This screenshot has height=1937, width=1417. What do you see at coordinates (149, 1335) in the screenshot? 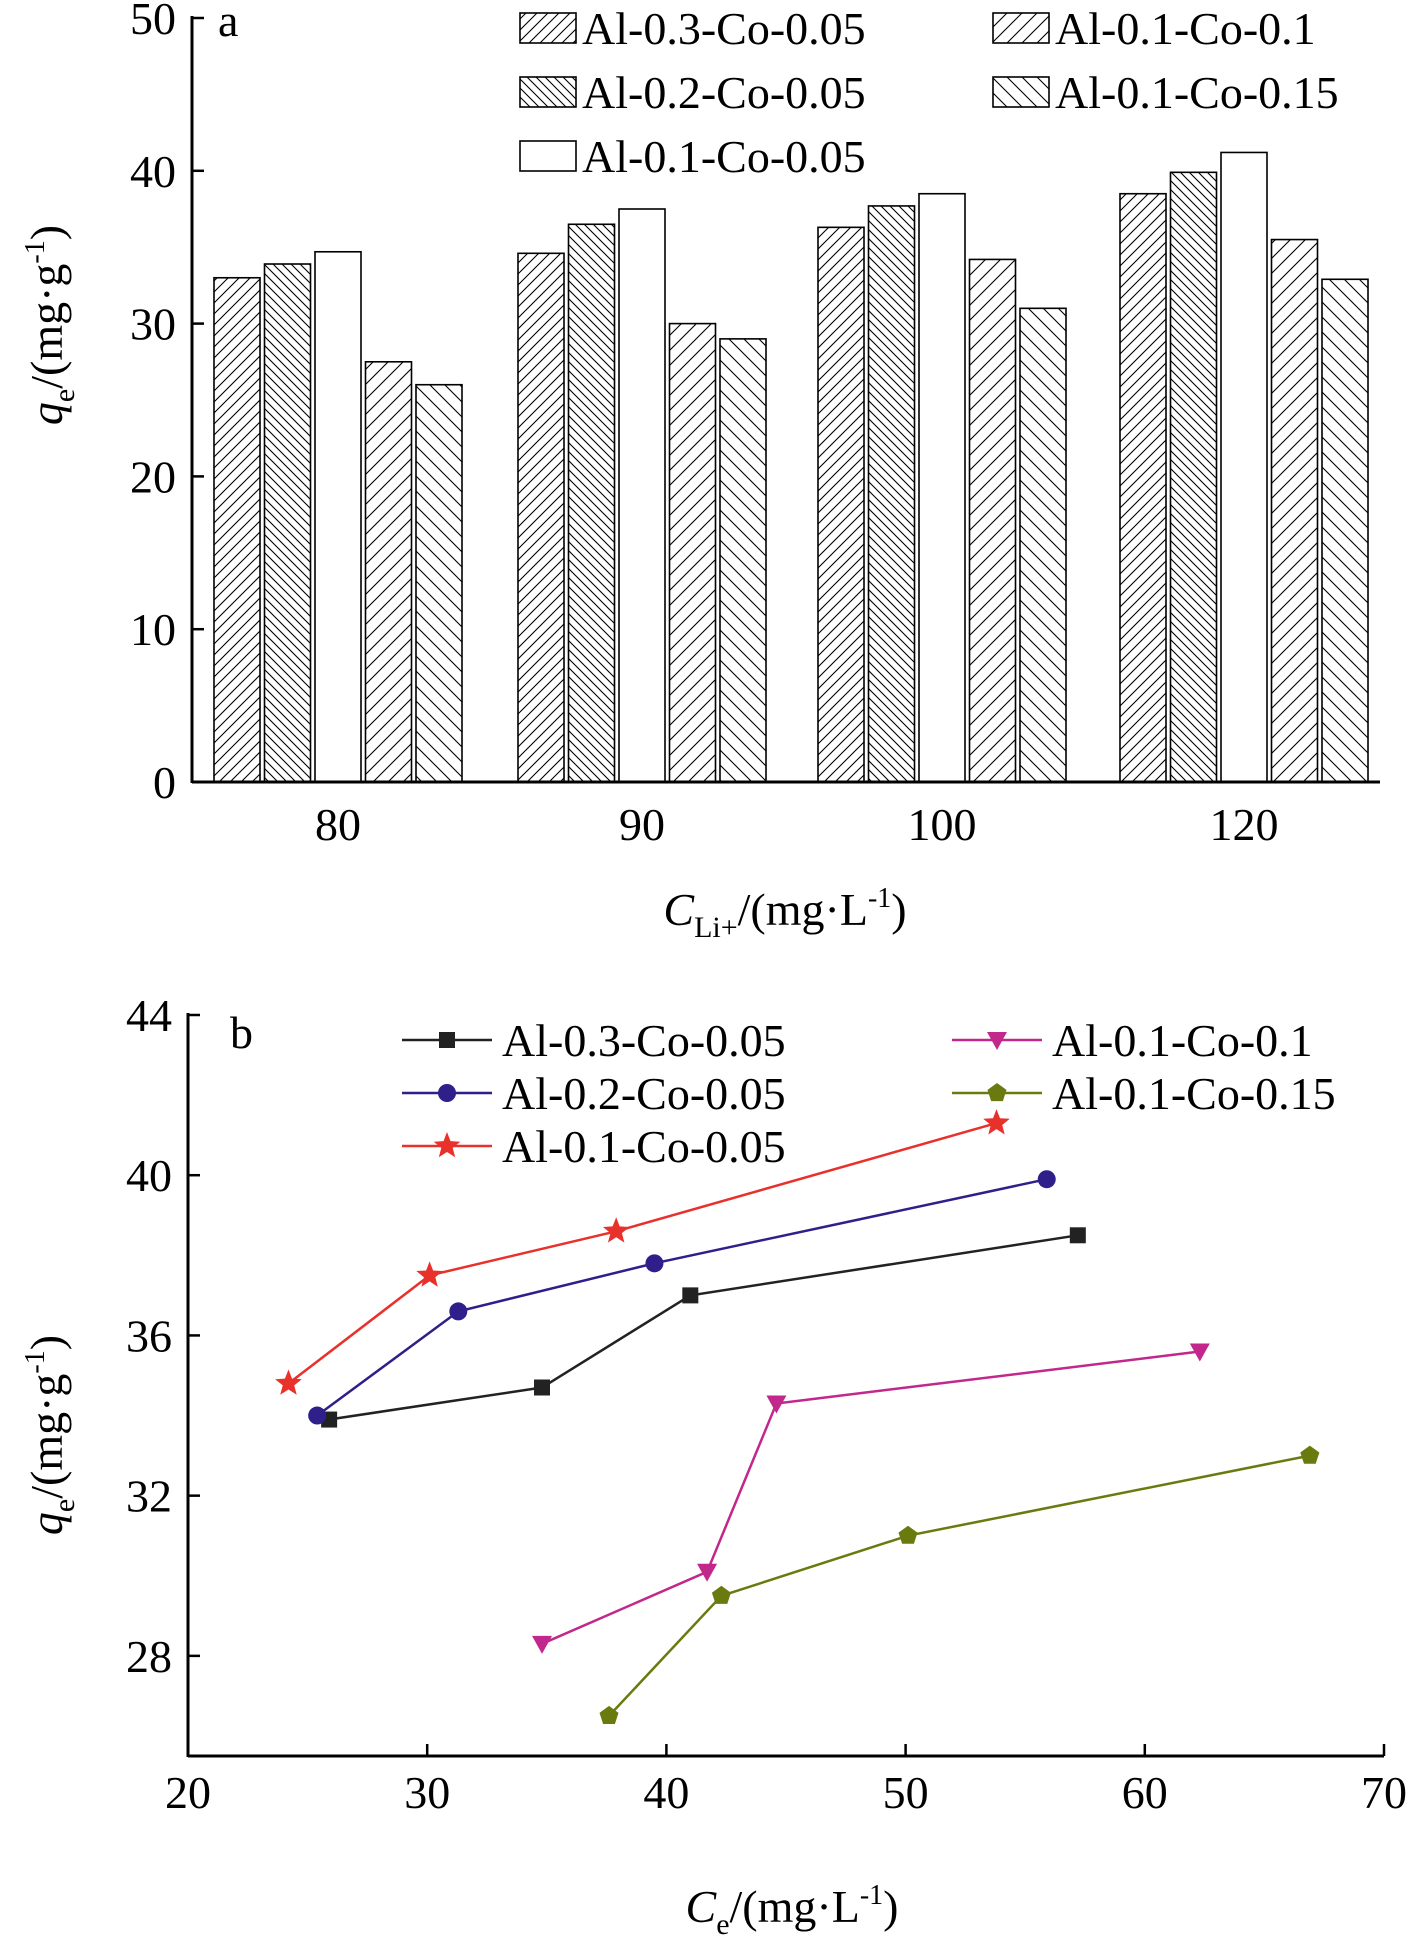
I see `y-tick-label: 36` at bounding box center [149, 1335].